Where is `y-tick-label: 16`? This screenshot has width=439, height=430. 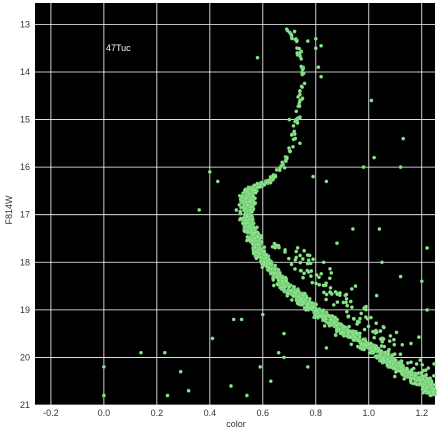 y-tick-label: 16 is located at coordinates (25, 167).